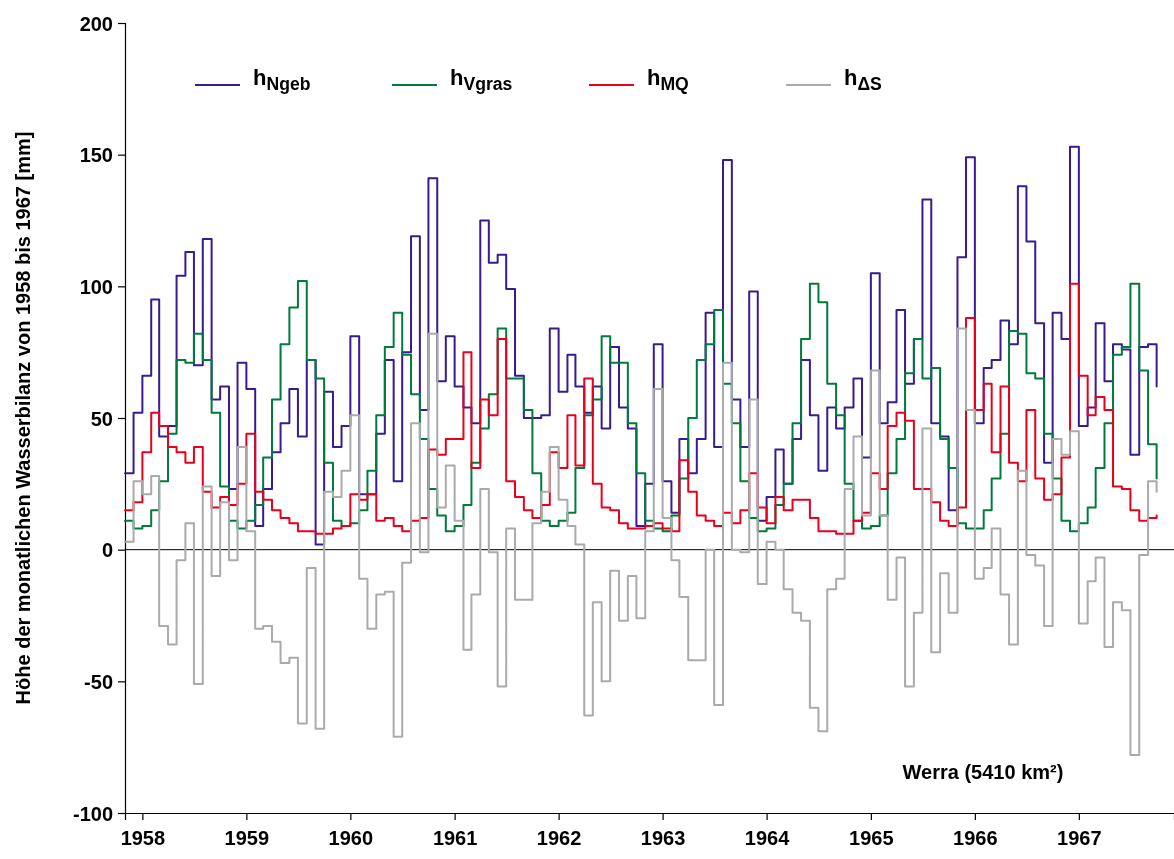  What do you see at coordinates (98, 681) in the screenshot?
I see `y-tick-label: -50` at bounding box center [98, 681].